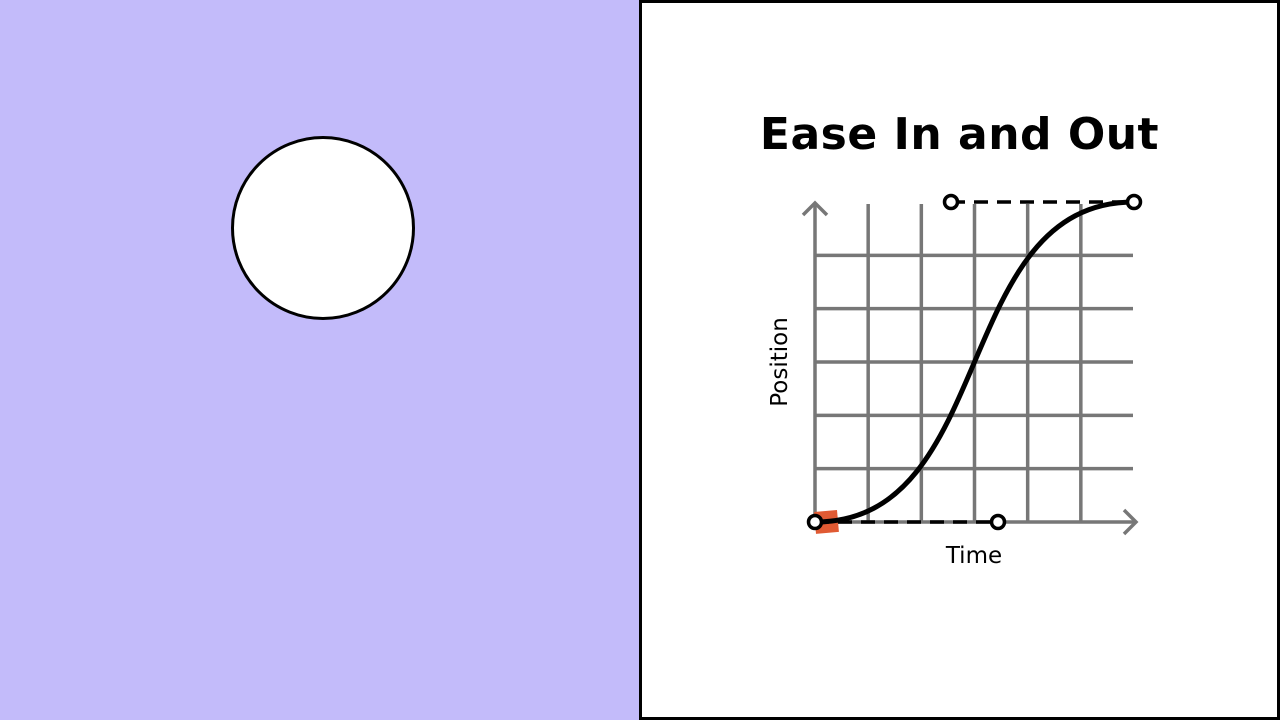  What do you see at coordinates (815, 522) in the screenshot?
I see `start-point` at bounding box center [815, 522].